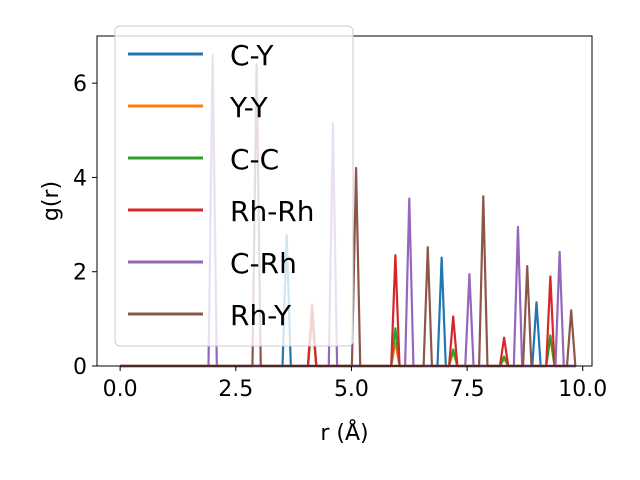 The image size is (640, 480). I want to click on x-tick-label: 7.5, so click(467, 389).